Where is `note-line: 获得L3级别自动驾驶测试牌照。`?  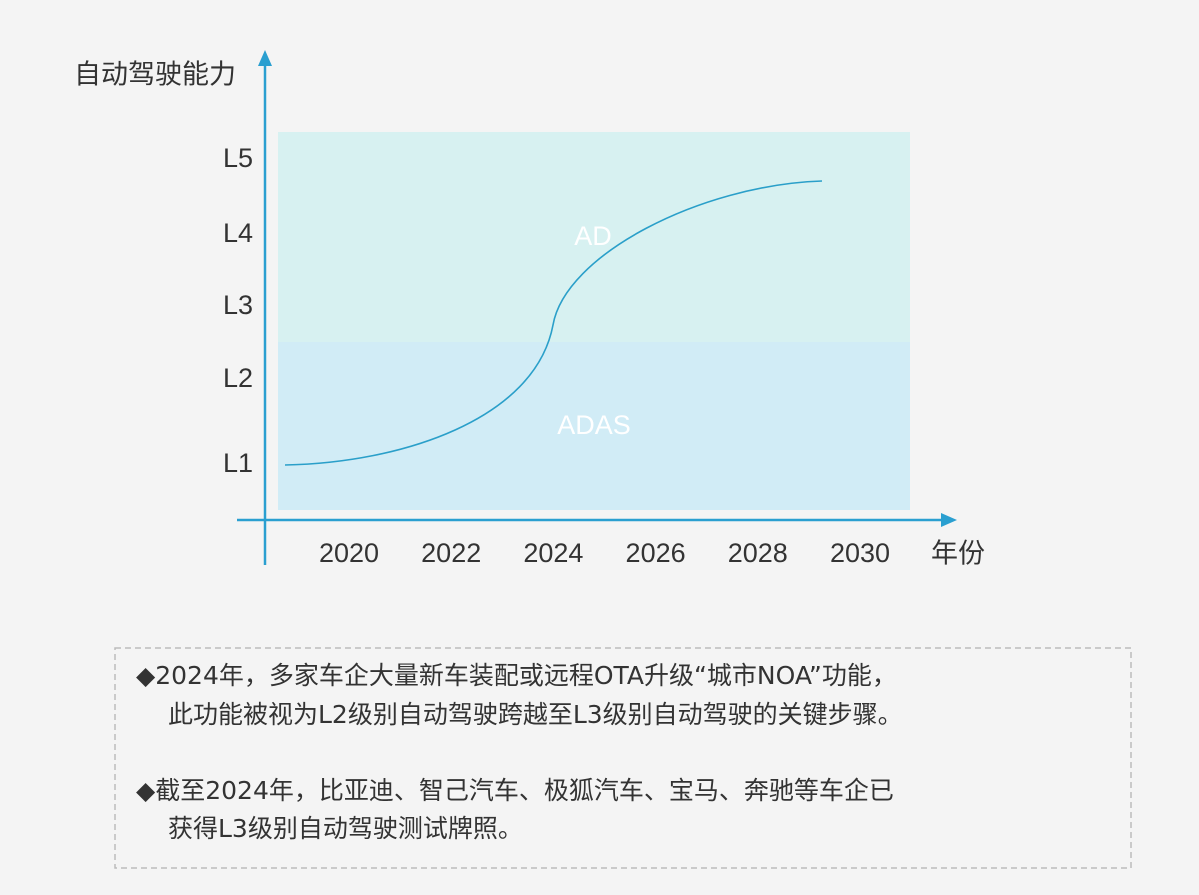 note-line: 获得L3级别自动驾驶测试牌照。 is located at coordinates (345, 828).